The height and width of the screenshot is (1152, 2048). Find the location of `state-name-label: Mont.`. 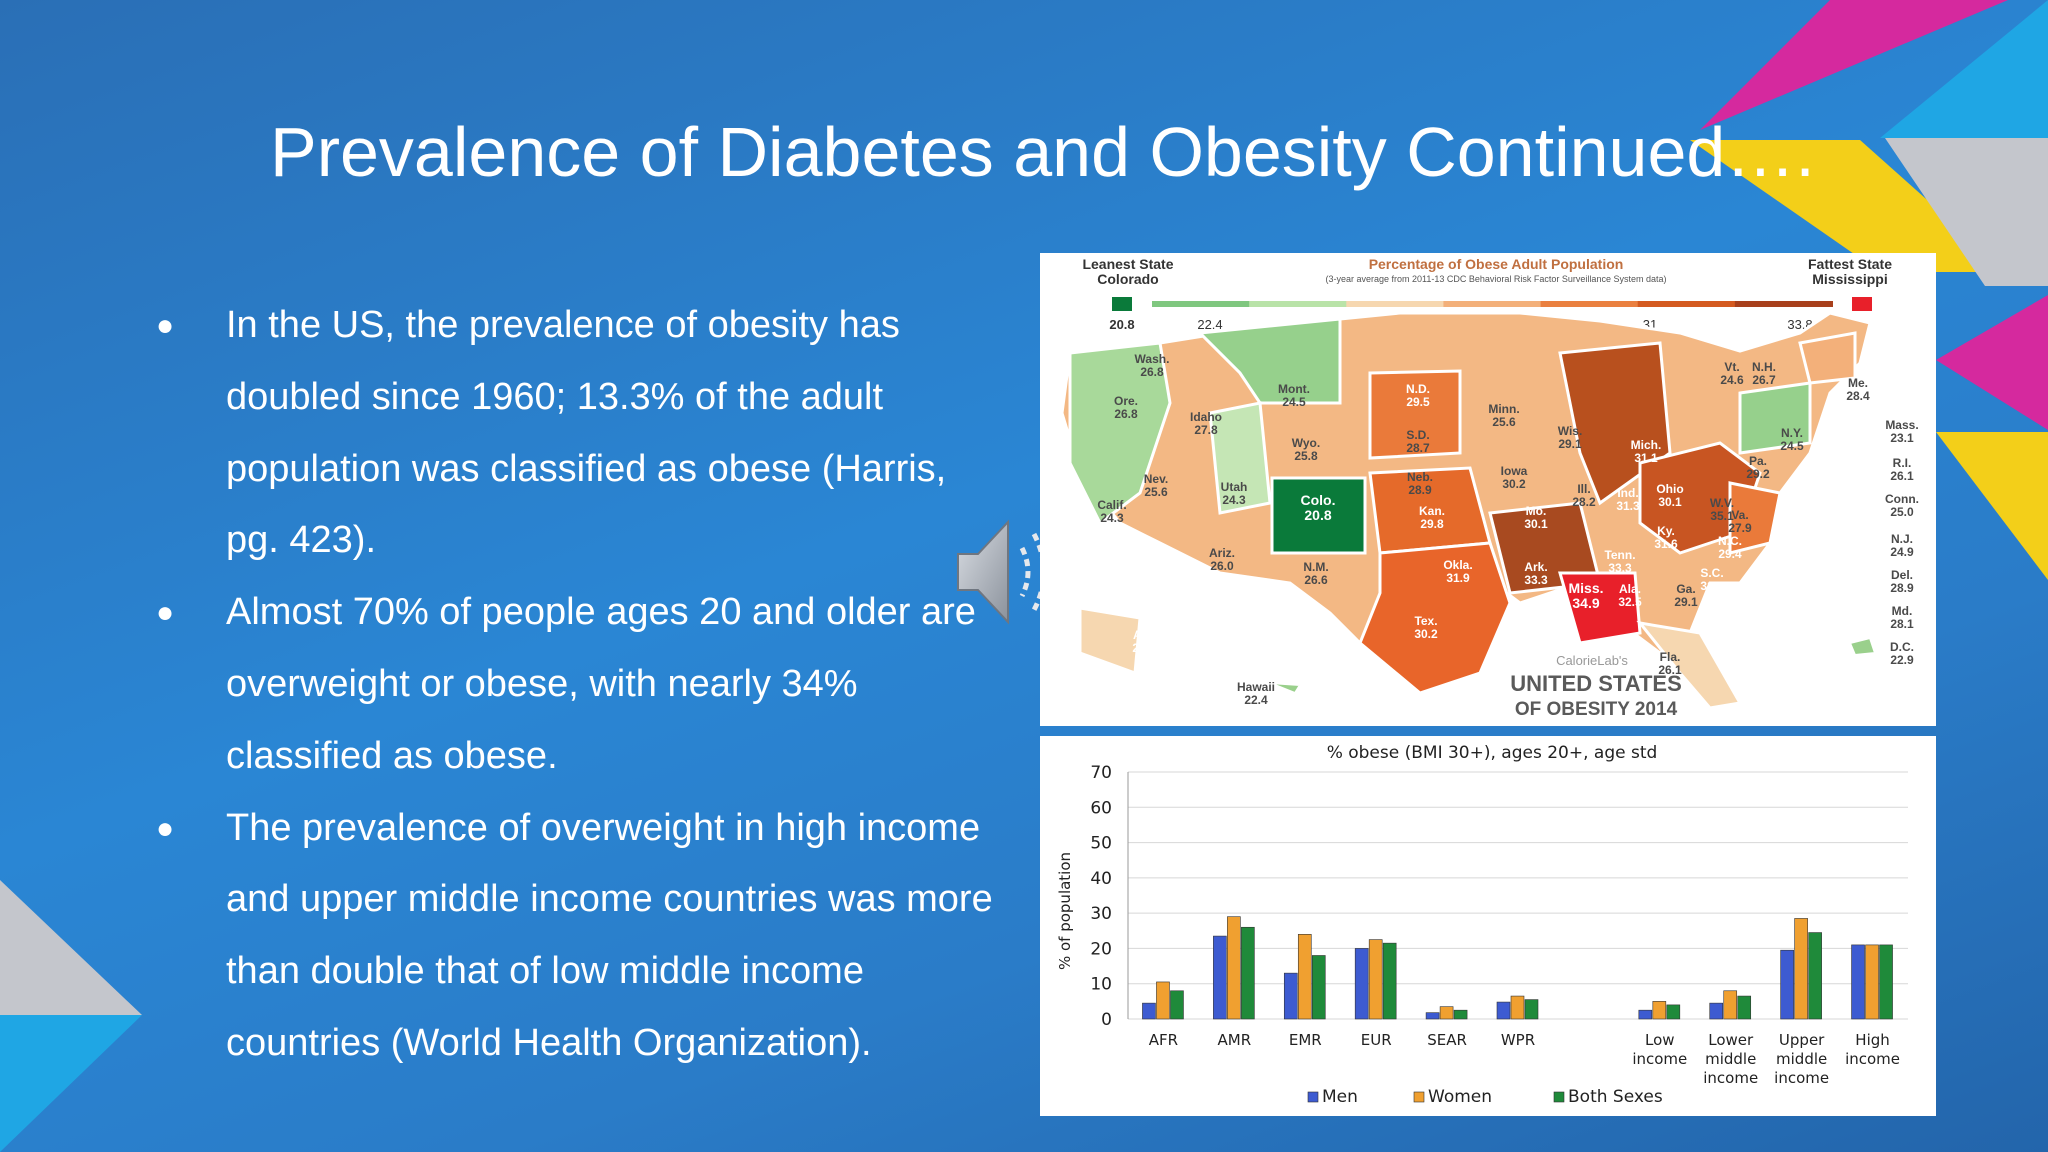

state-name-label: Mont. is located at coordinates (1294, 389).